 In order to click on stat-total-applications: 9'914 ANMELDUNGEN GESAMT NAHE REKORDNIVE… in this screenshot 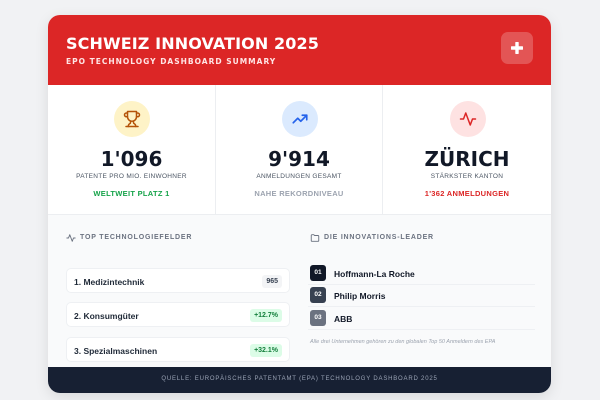, I will do `click(298, 150)`.